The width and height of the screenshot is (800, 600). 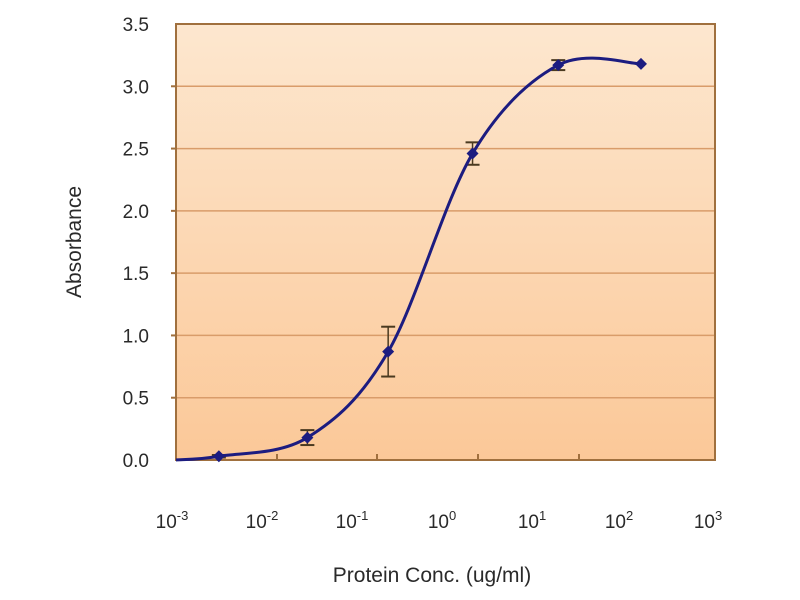 What do you see at coordinates (136, 212) in the screenshot?
I see `y-tick-label: 2.0` at bounding box center [136, 212].